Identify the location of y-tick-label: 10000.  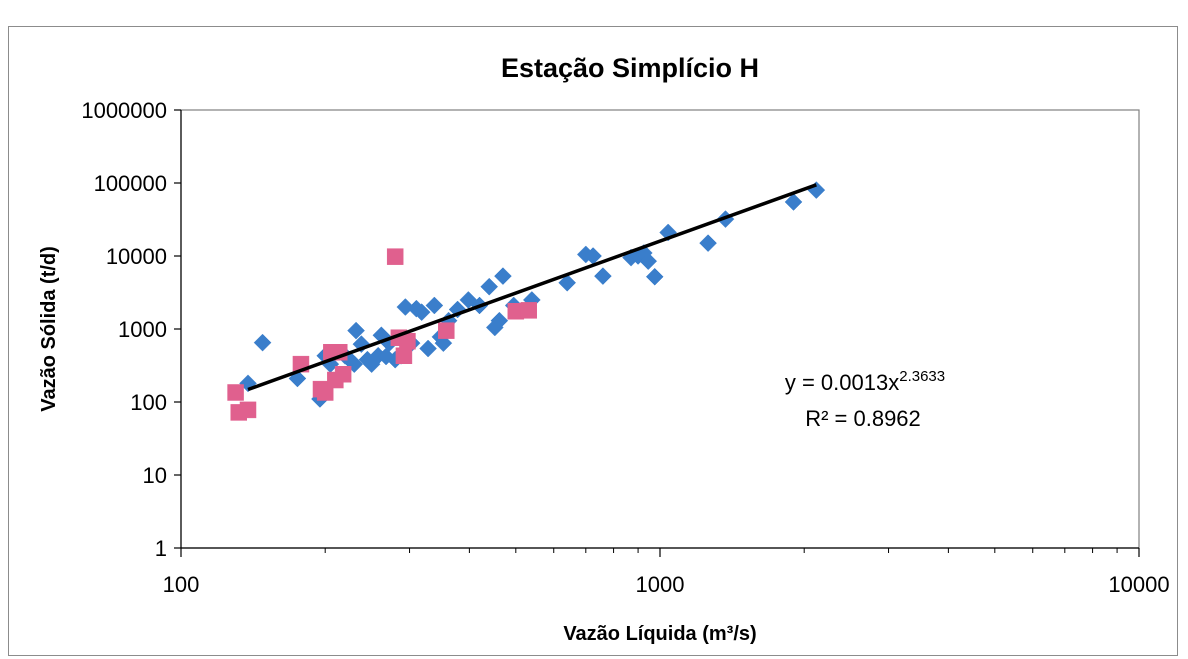
(136, 256).